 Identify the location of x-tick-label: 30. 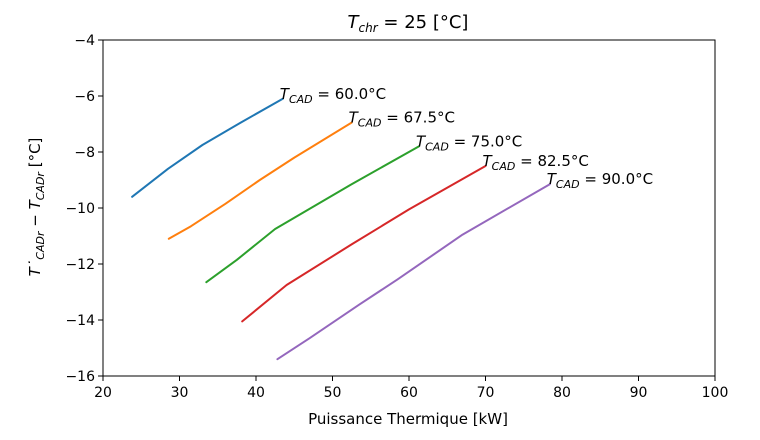
(180, 393).